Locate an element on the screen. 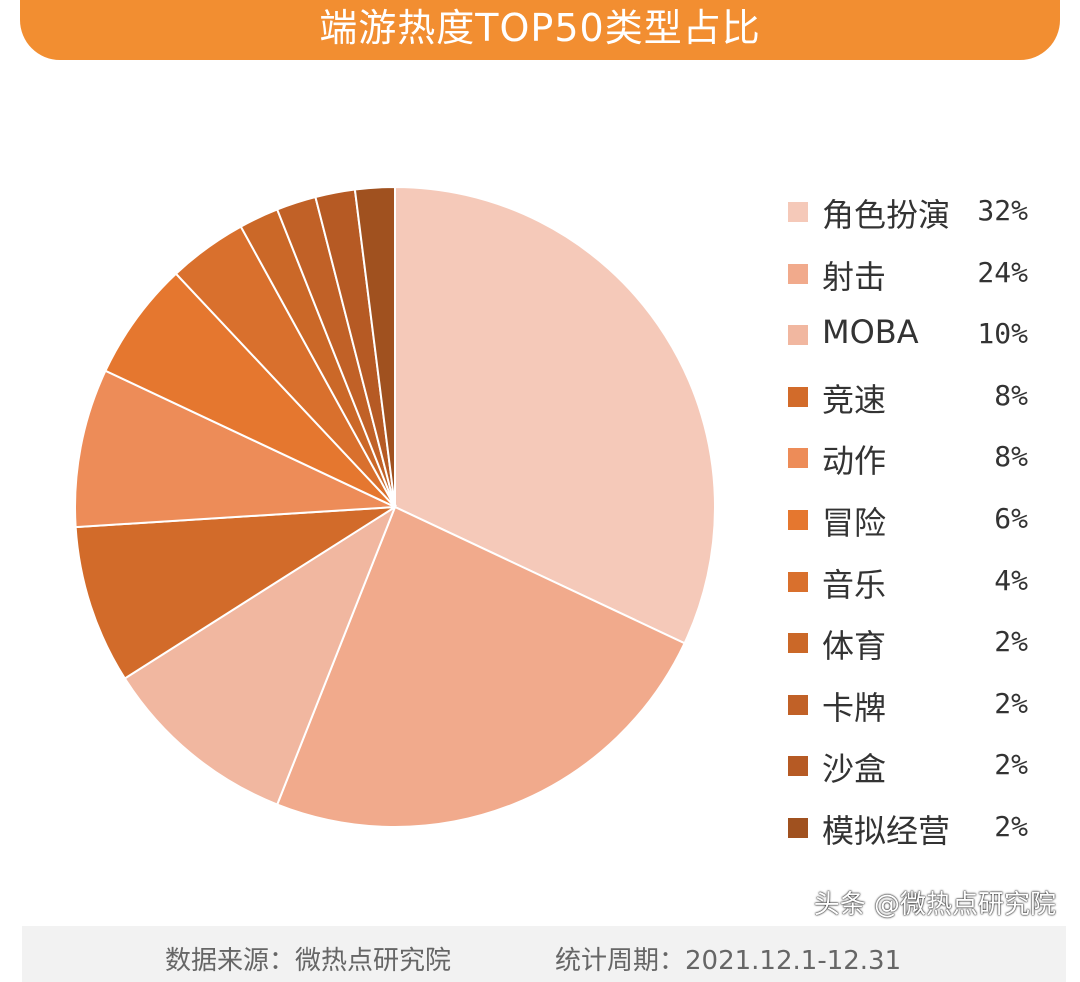 This screenshot has width=1080, height=982. legend-item: 冒险 6% is located at coordinates (913, 519).